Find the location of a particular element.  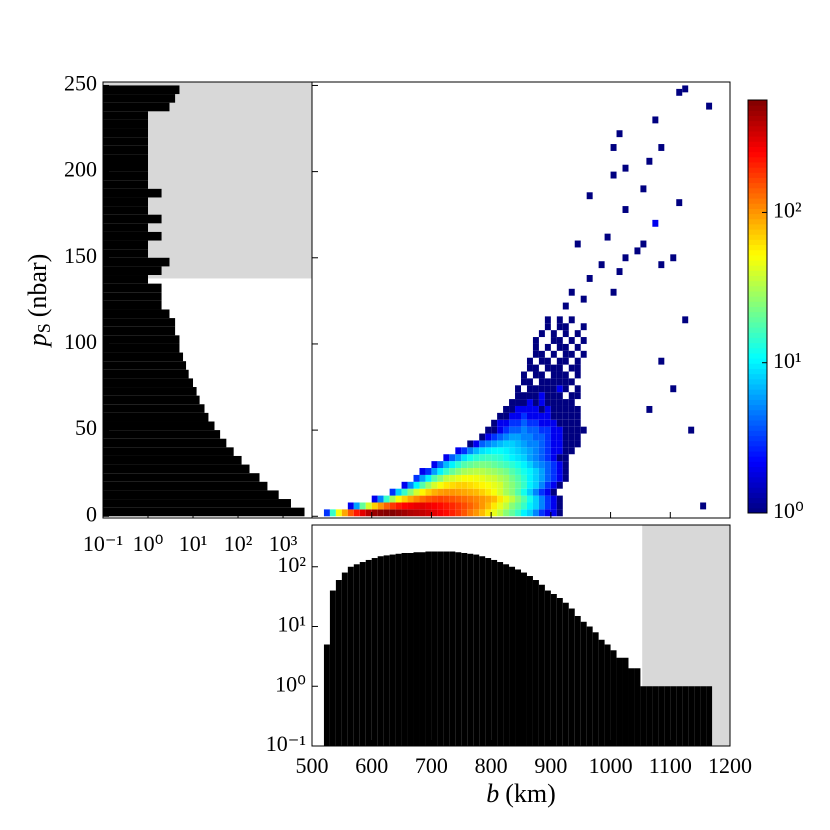

y-tick-label: 10⁻¹ is located at coordinates (286, 743).